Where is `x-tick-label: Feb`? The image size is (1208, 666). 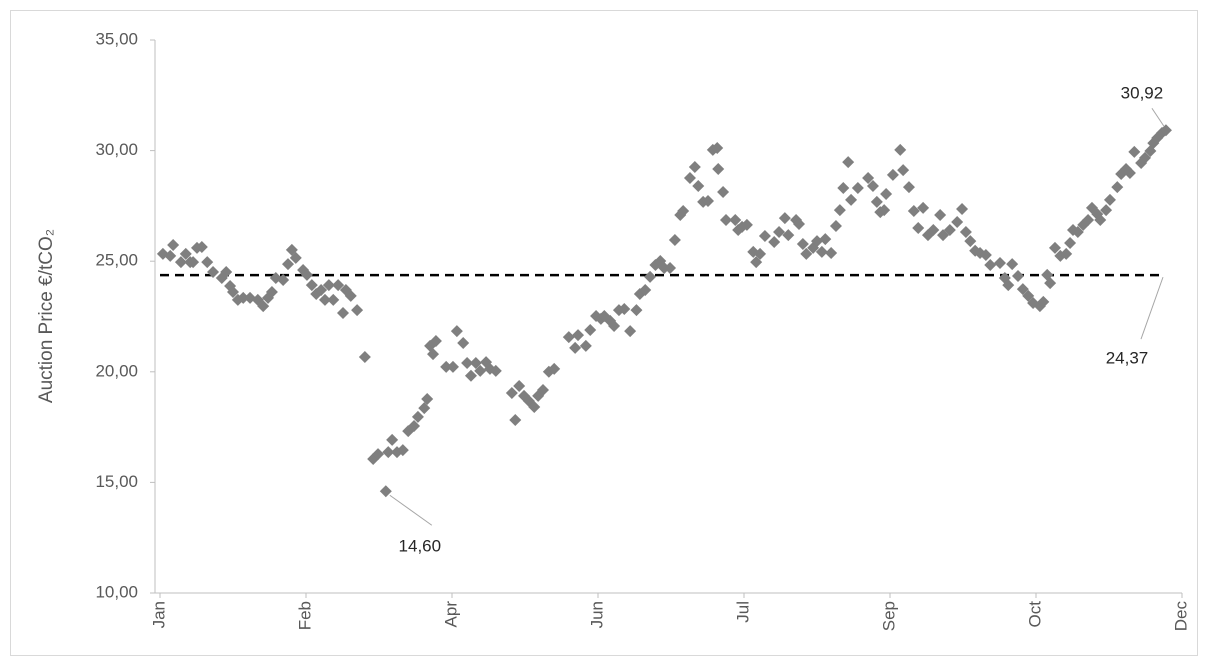
x-tick-label: Feb is located at coordinates (304, 615).